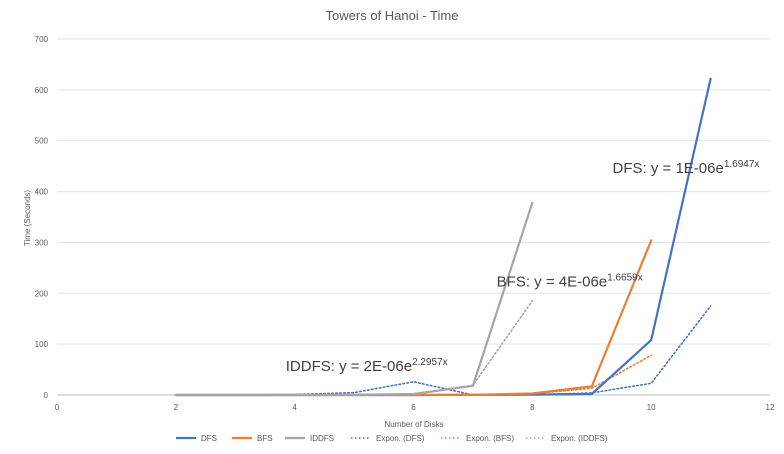 This screenshot has height=454, width=784. I want to click on y-tick-label: 0, so click(46, 395).